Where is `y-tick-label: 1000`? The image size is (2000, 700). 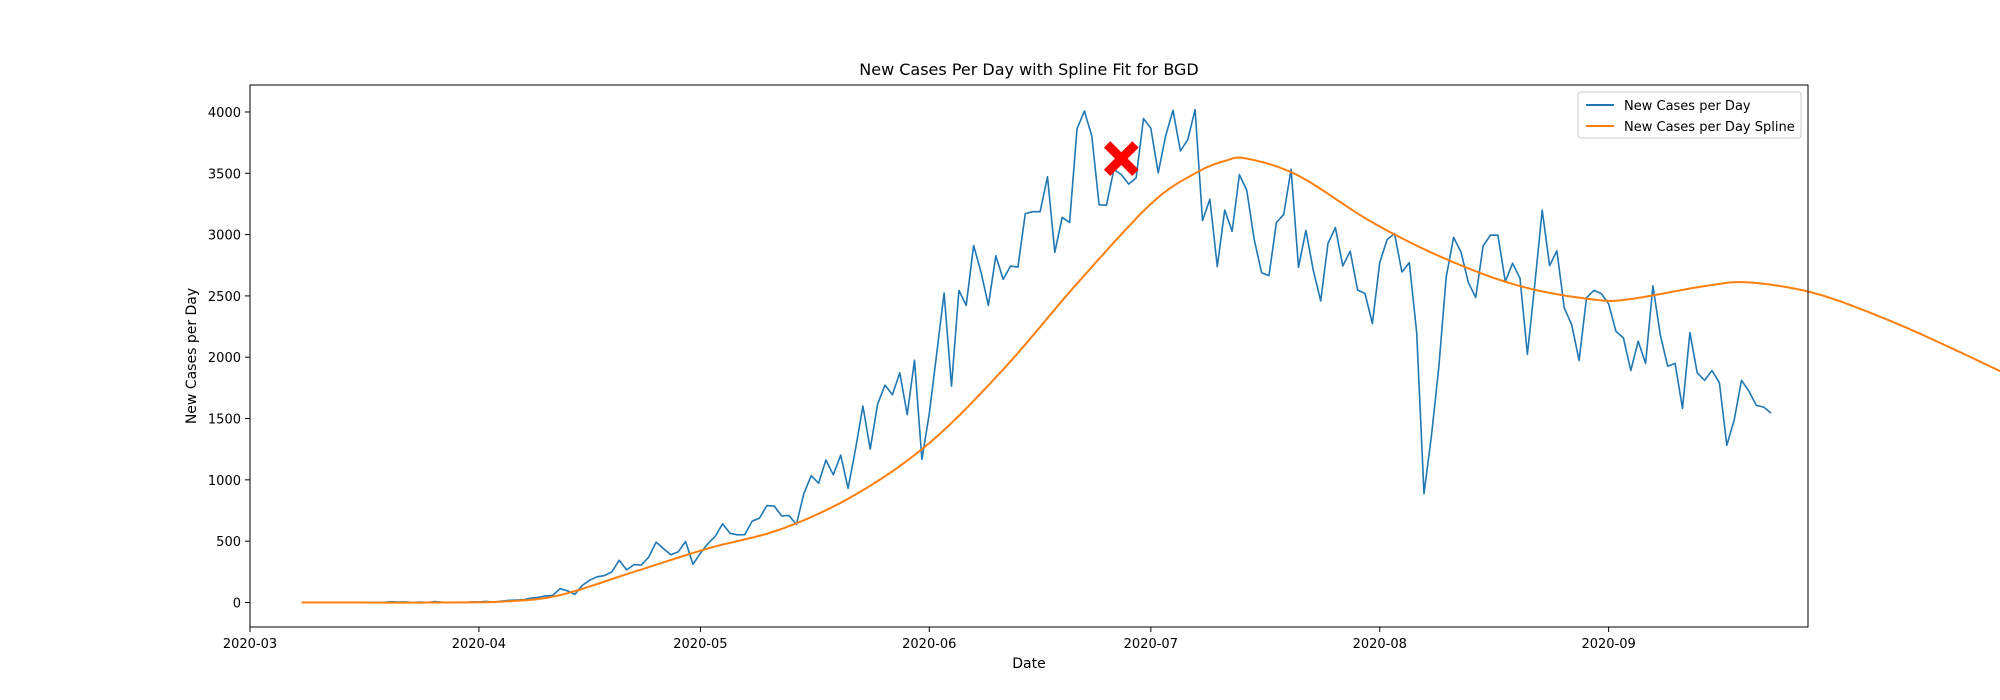
y-tick-label: 1000 is located at coordinates (224, 481).